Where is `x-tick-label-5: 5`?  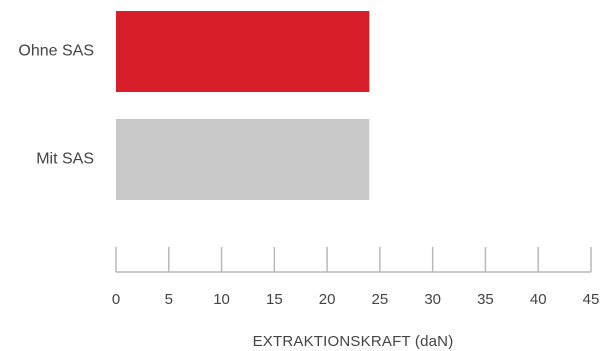 x-tick-label-5: 5 is located at coordinates (169, 299).